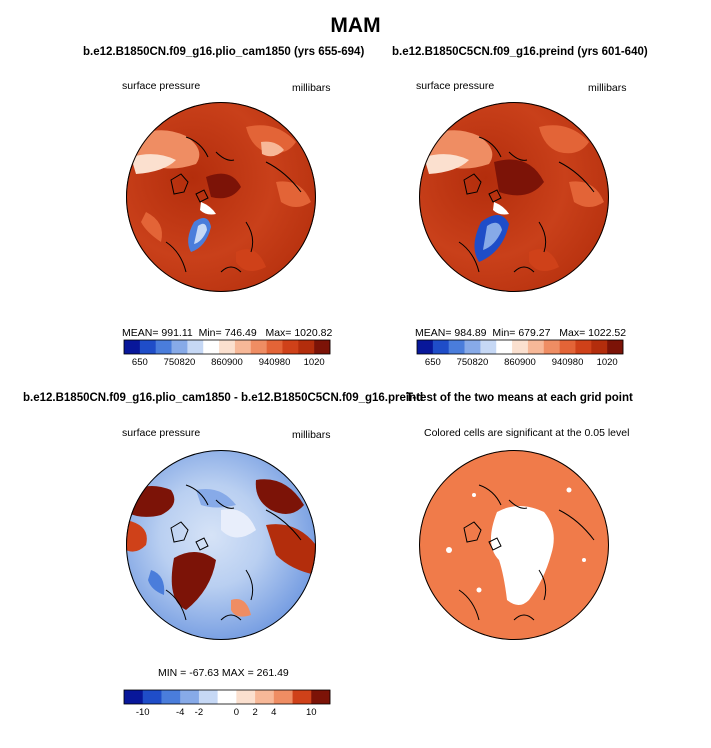  Describe the element at coordinates (140, 333) in the screenshot. I see `panel1-mean-label: MEAN=` at that location.